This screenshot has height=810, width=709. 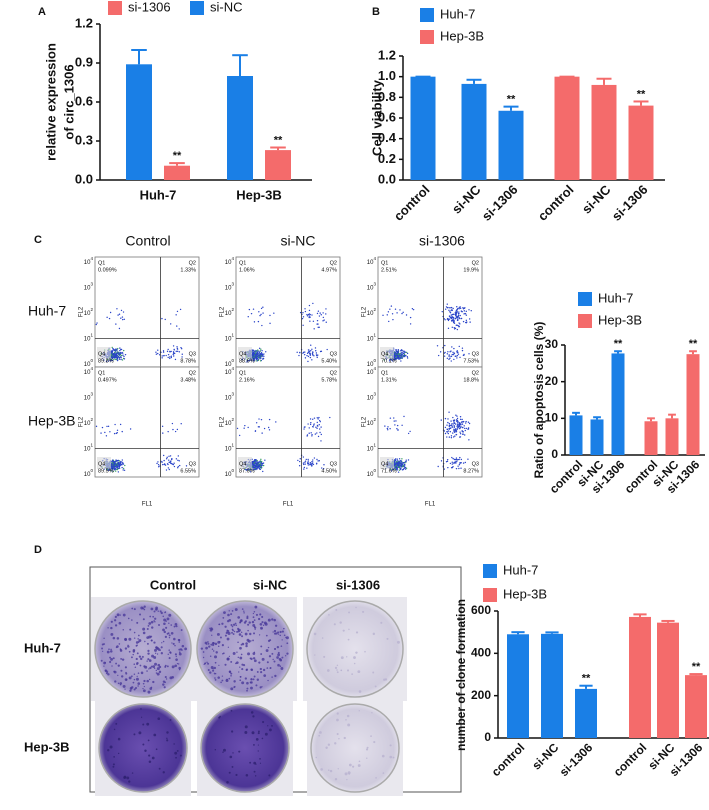 I want to click on legend-swatch, so click(x=490, y=571).